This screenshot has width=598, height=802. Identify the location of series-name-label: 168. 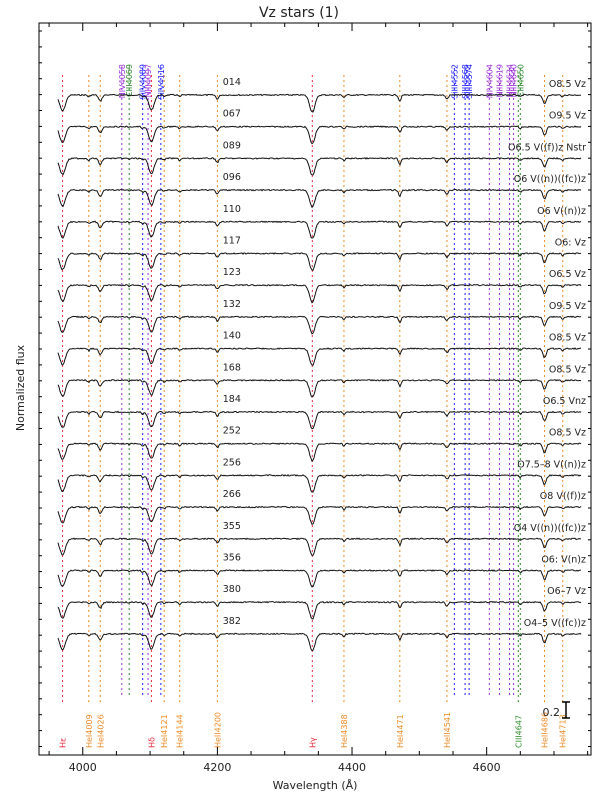
(232, 367).